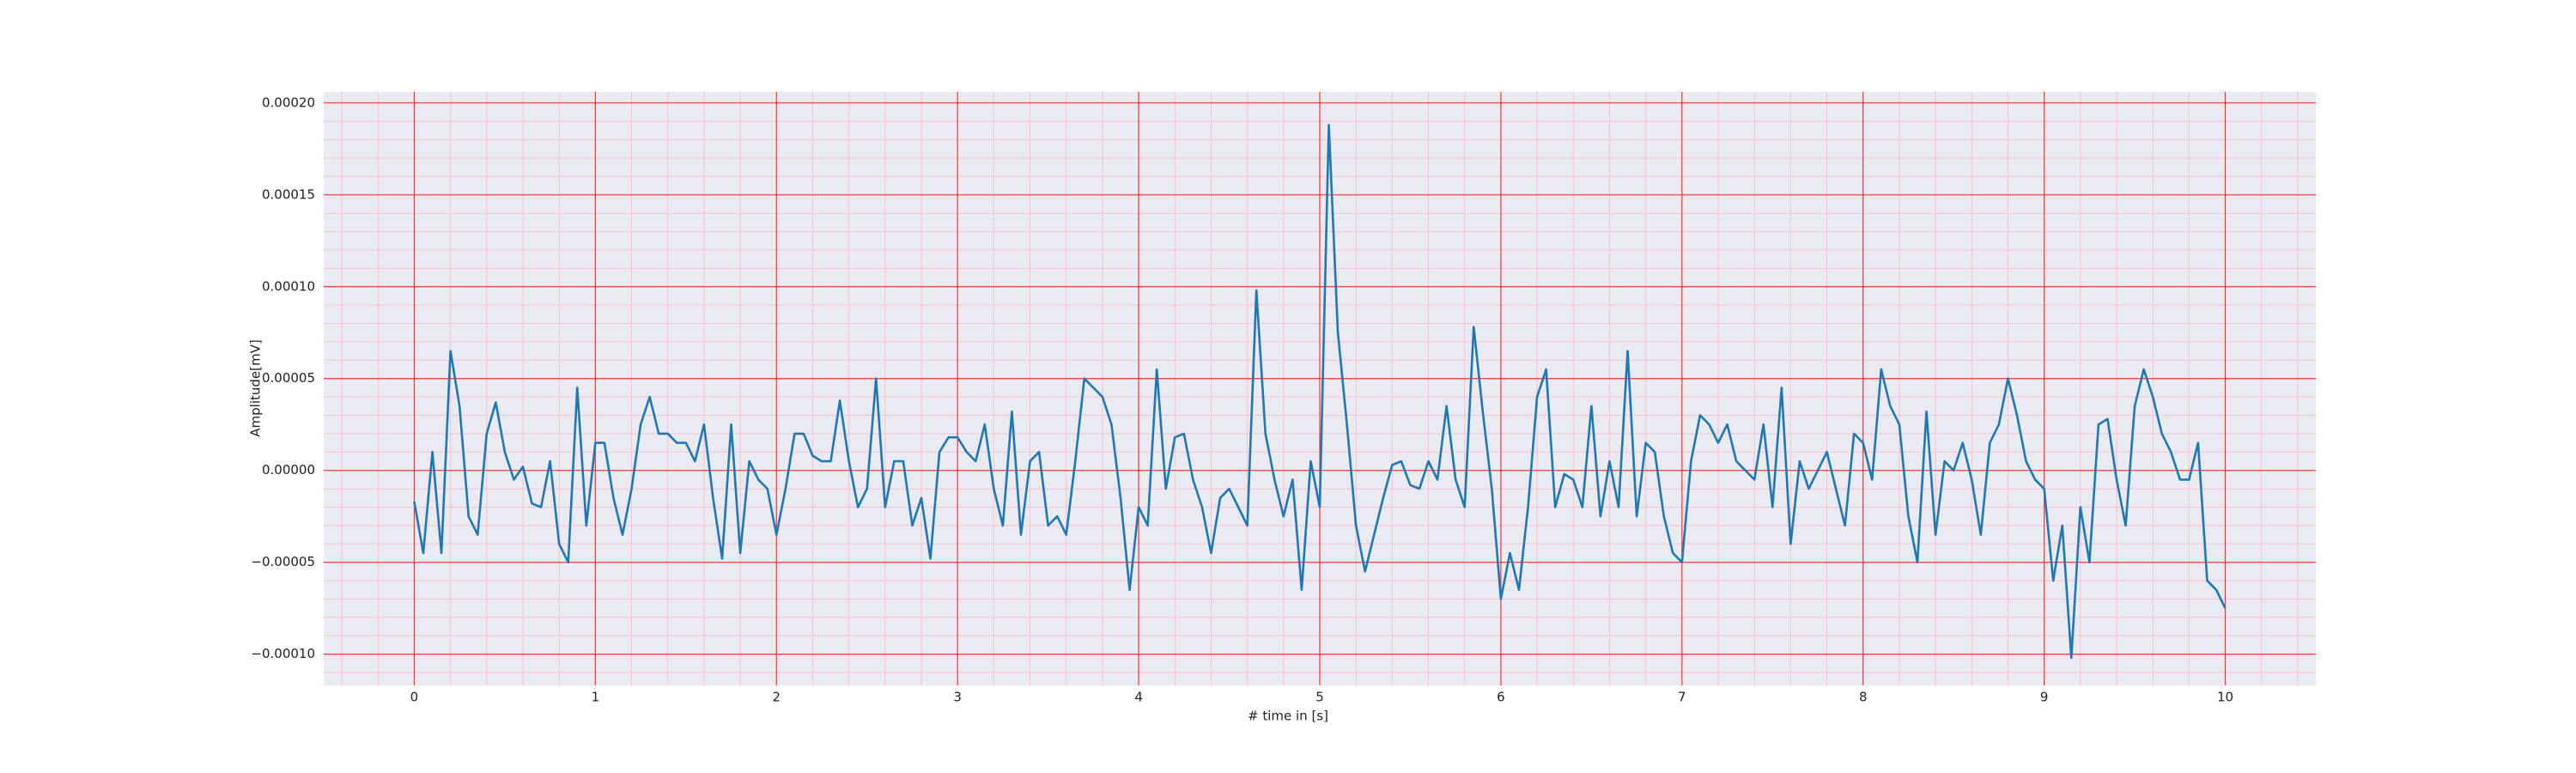 Image resolution: width=2576 pixels, height=773 pixels. I want to click on x-tick-label: 3, so click(958, 697).